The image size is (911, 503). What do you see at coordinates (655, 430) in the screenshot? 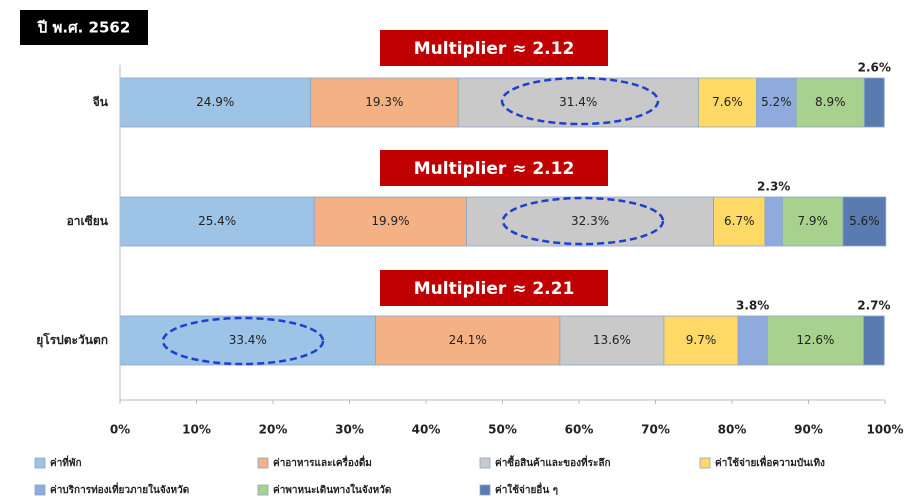
I see `x-tick-label: 70%` at bounding box center [655, 430].